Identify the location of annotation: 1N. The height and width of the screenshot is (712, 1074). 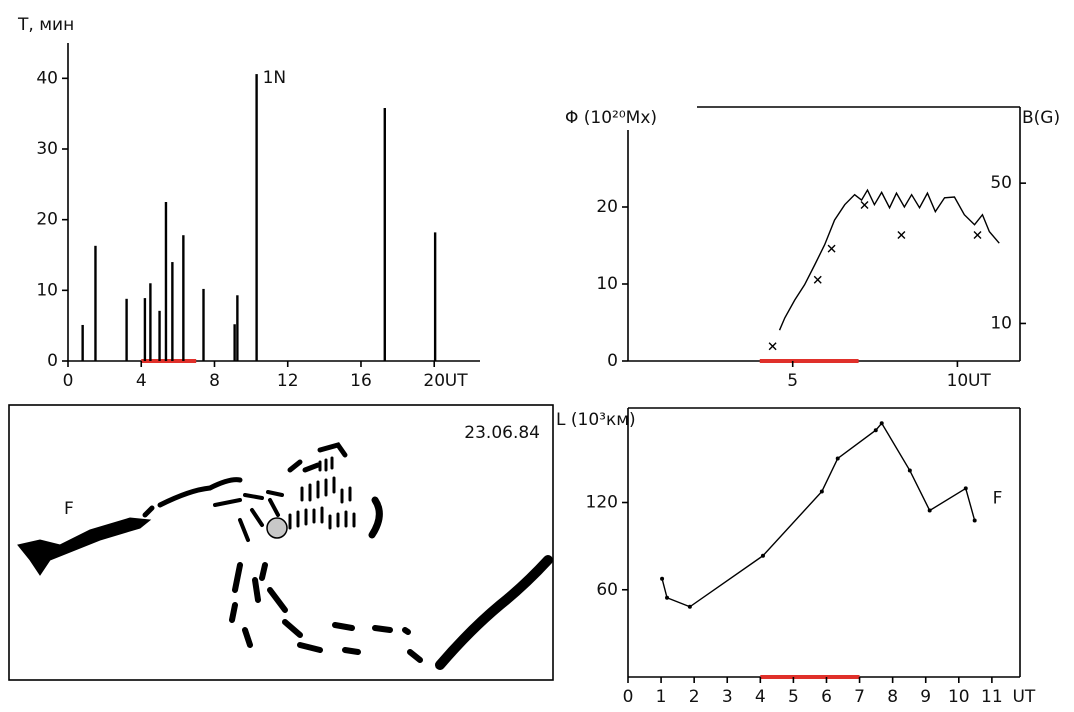
(275, 78).